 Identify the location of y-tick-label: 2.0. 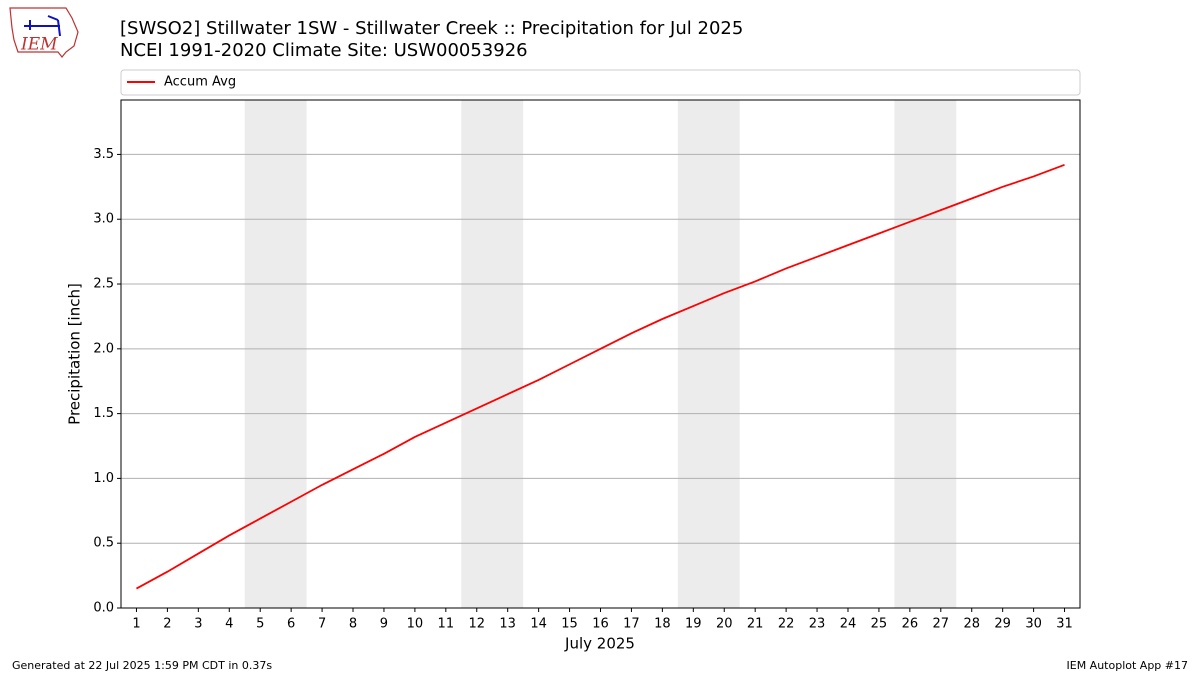
(103, 348).